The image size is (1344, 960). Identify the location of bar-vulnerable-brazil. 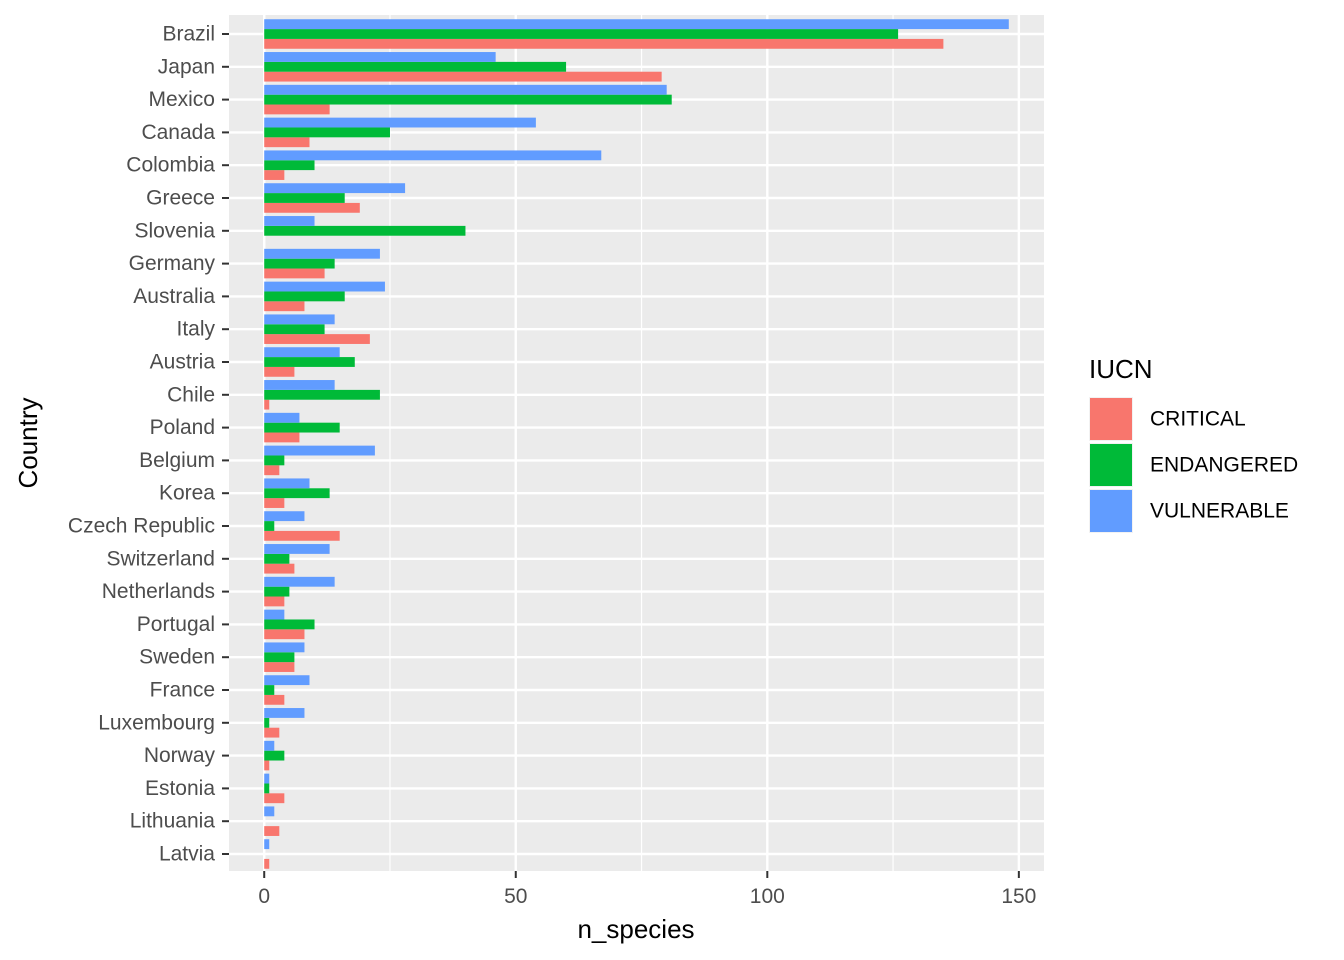
(636, 24).